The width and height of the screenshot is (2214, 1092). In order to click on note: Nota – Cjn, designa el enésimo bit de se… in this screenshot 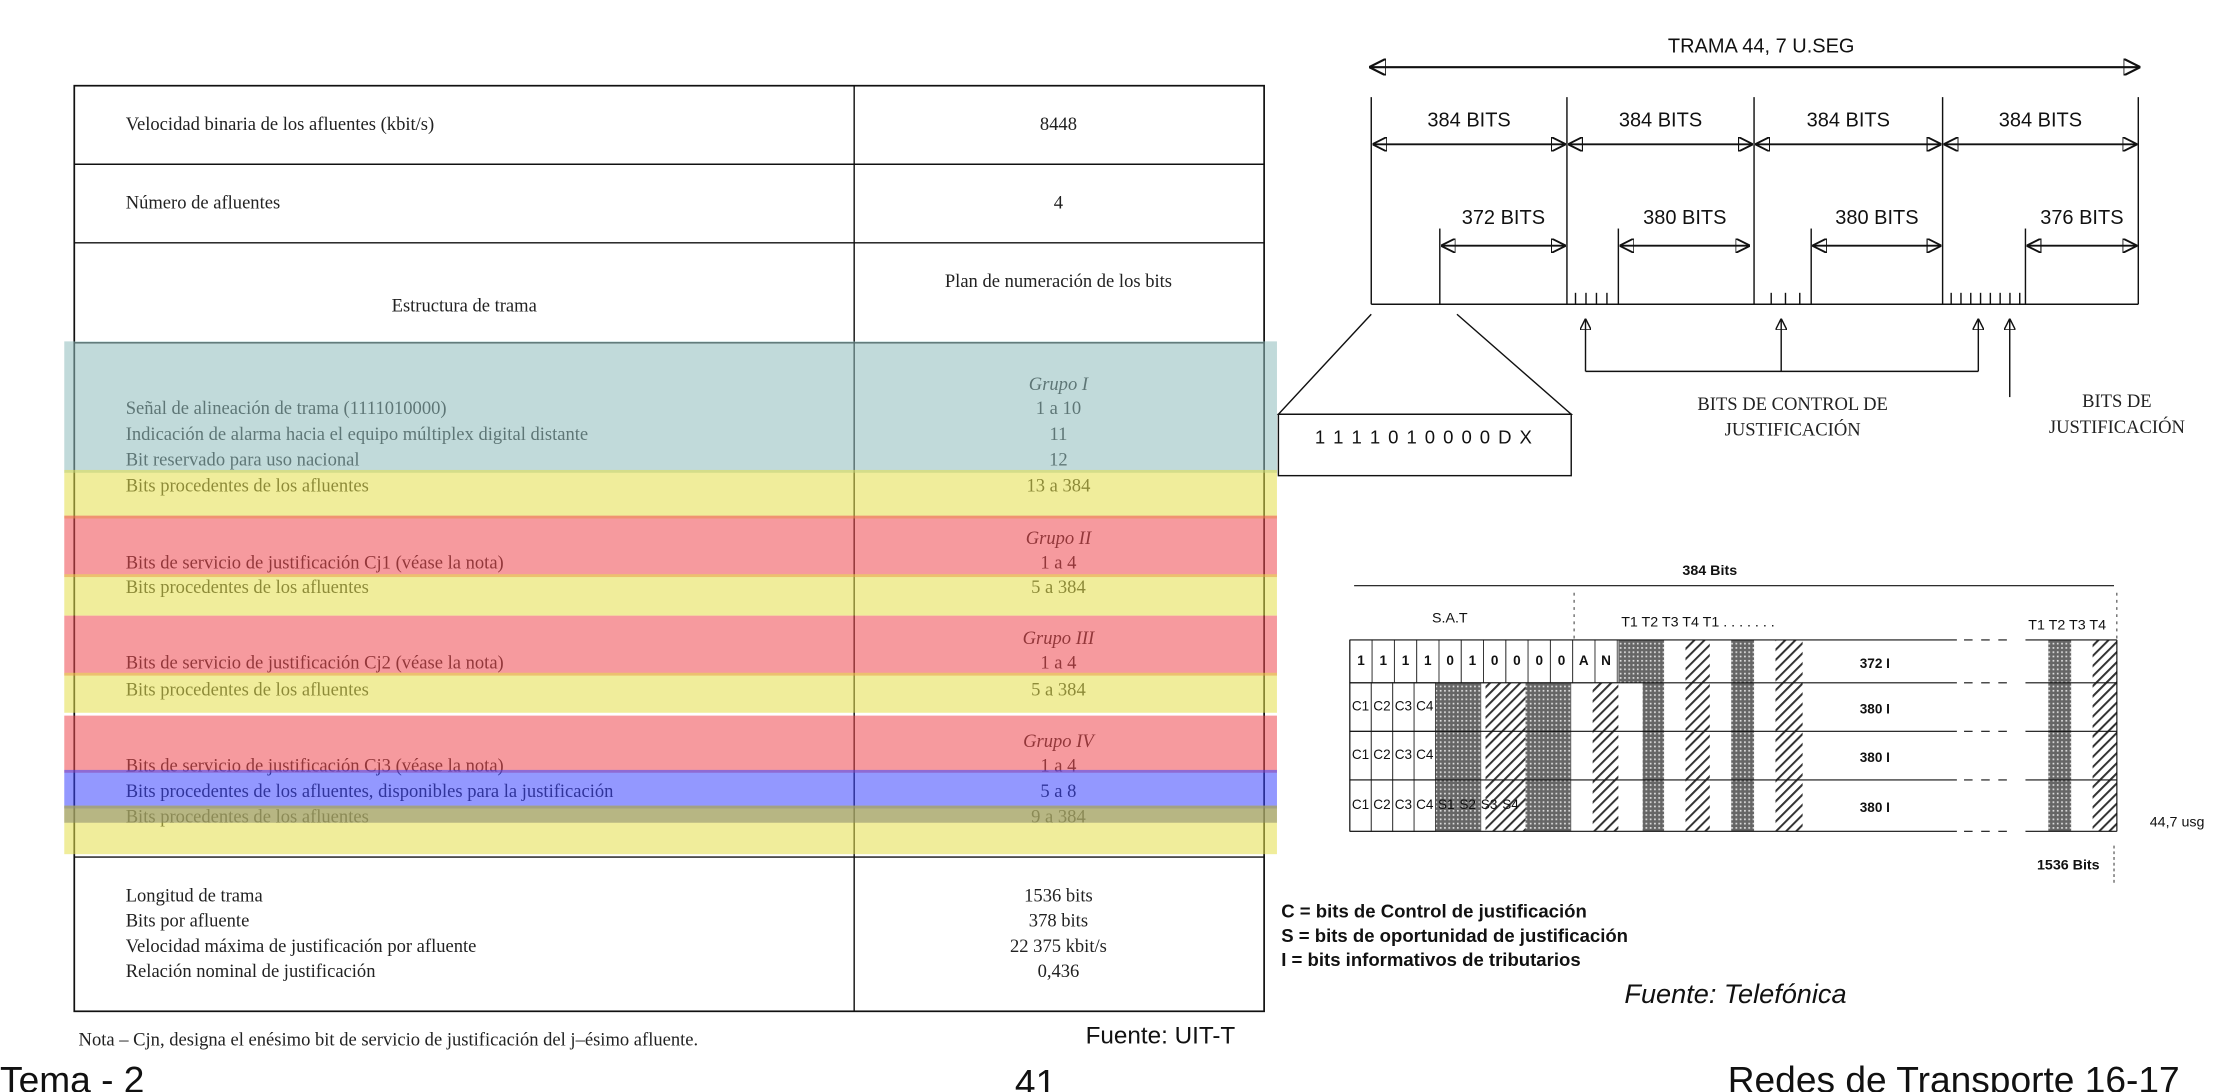, I will do `click(389, 1040)`.